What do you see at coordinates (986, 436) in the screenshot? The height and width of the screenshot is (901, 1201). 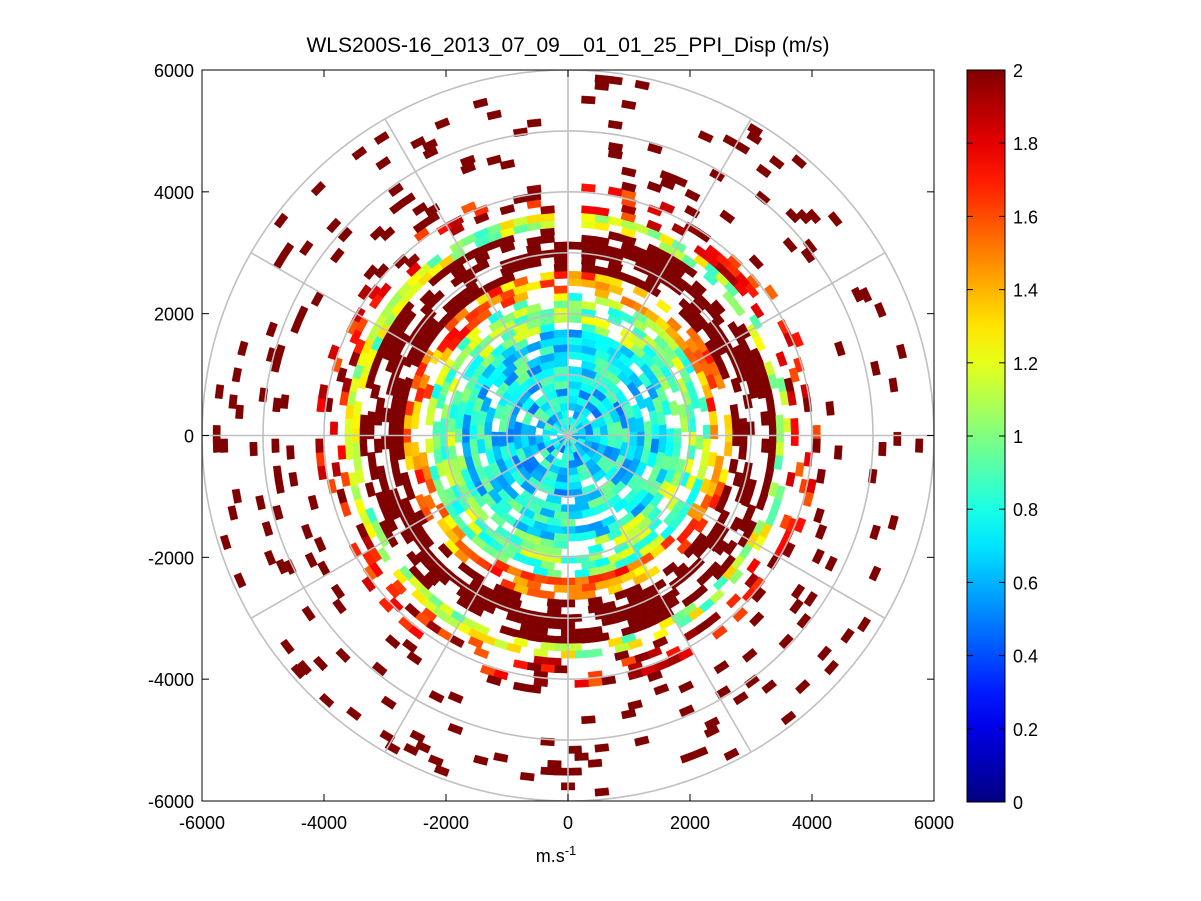 I see `colorbar-fill` at bounding box center [986, 436].